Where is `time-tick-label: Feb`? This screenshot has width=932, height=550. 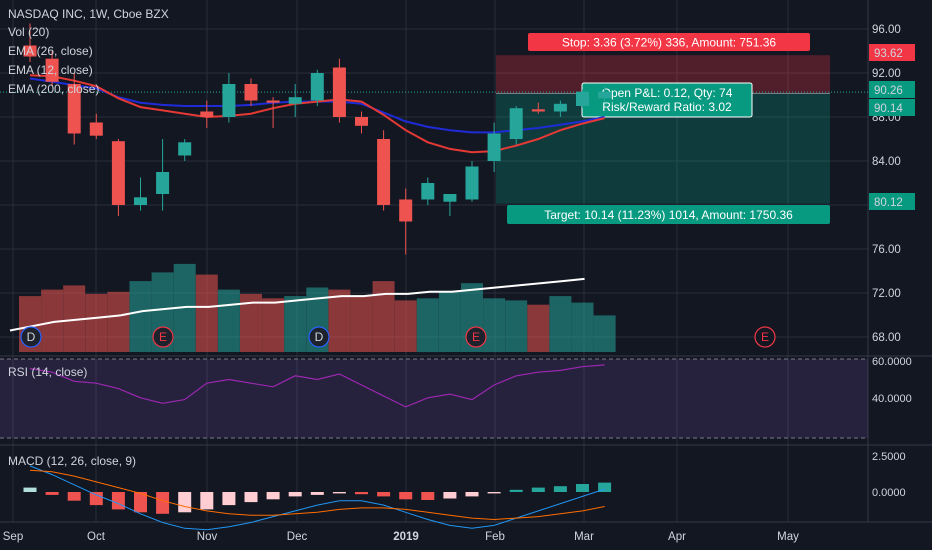
time-tick-label: Feb is located at coordinates (495, 537).